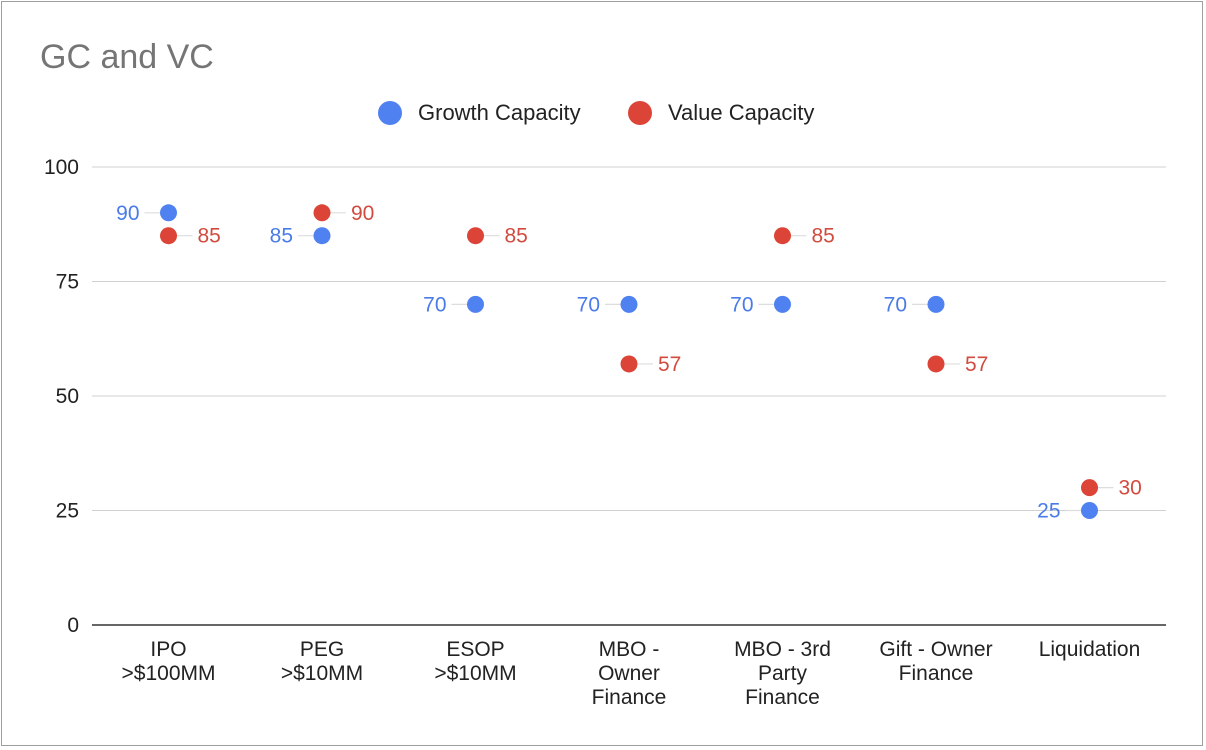 This screenshot has height=750, width=1206. I want to click on legend-marker-growth-capacity, so click(390, 113).